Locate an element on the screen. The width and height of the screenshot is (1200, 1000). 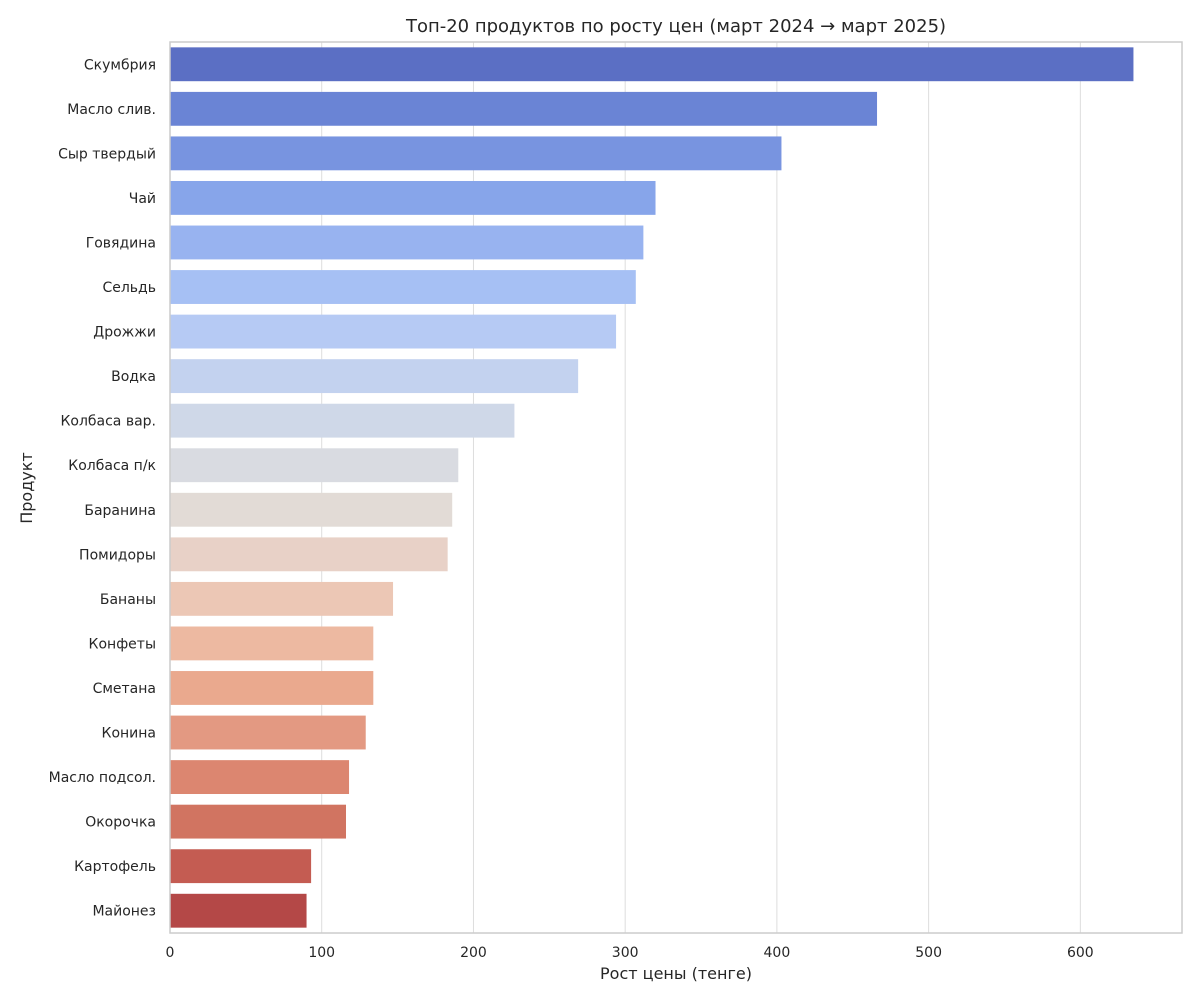
category-label: Масло слив. is located at coordinates (111, 110).